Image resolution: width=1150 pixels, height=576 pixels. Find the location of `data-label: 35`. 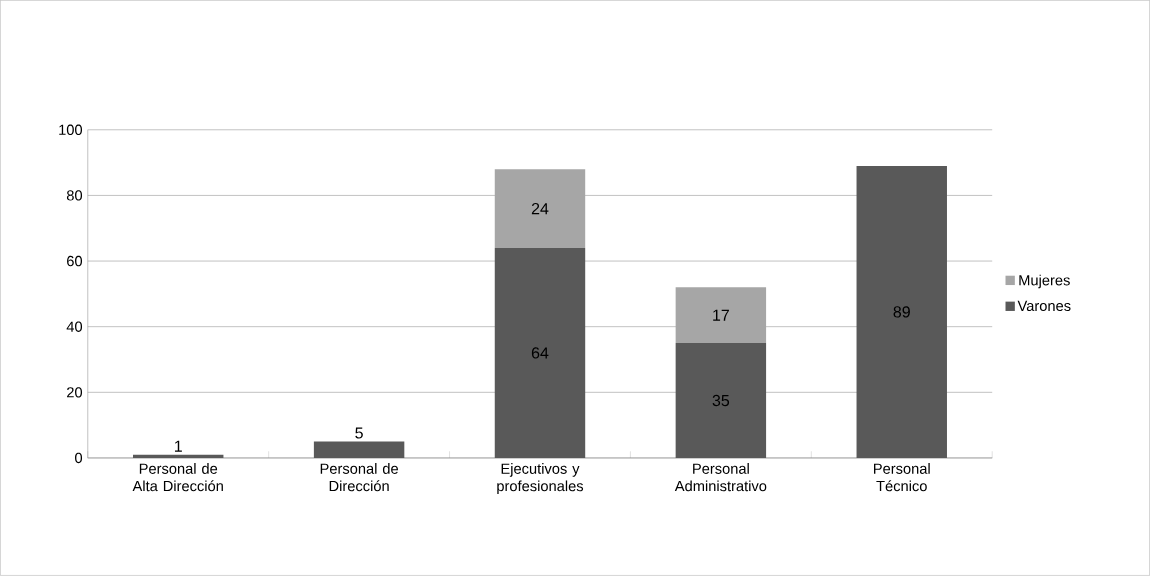

data-label: 35 is located at coordinates (721, 400).